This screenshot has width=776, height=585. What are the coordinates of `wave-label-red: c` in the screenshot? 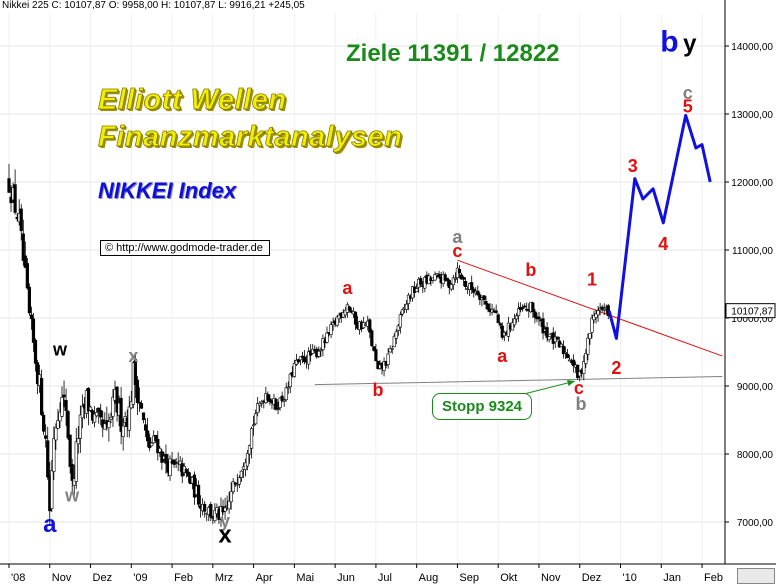 It's located at (579, 388).